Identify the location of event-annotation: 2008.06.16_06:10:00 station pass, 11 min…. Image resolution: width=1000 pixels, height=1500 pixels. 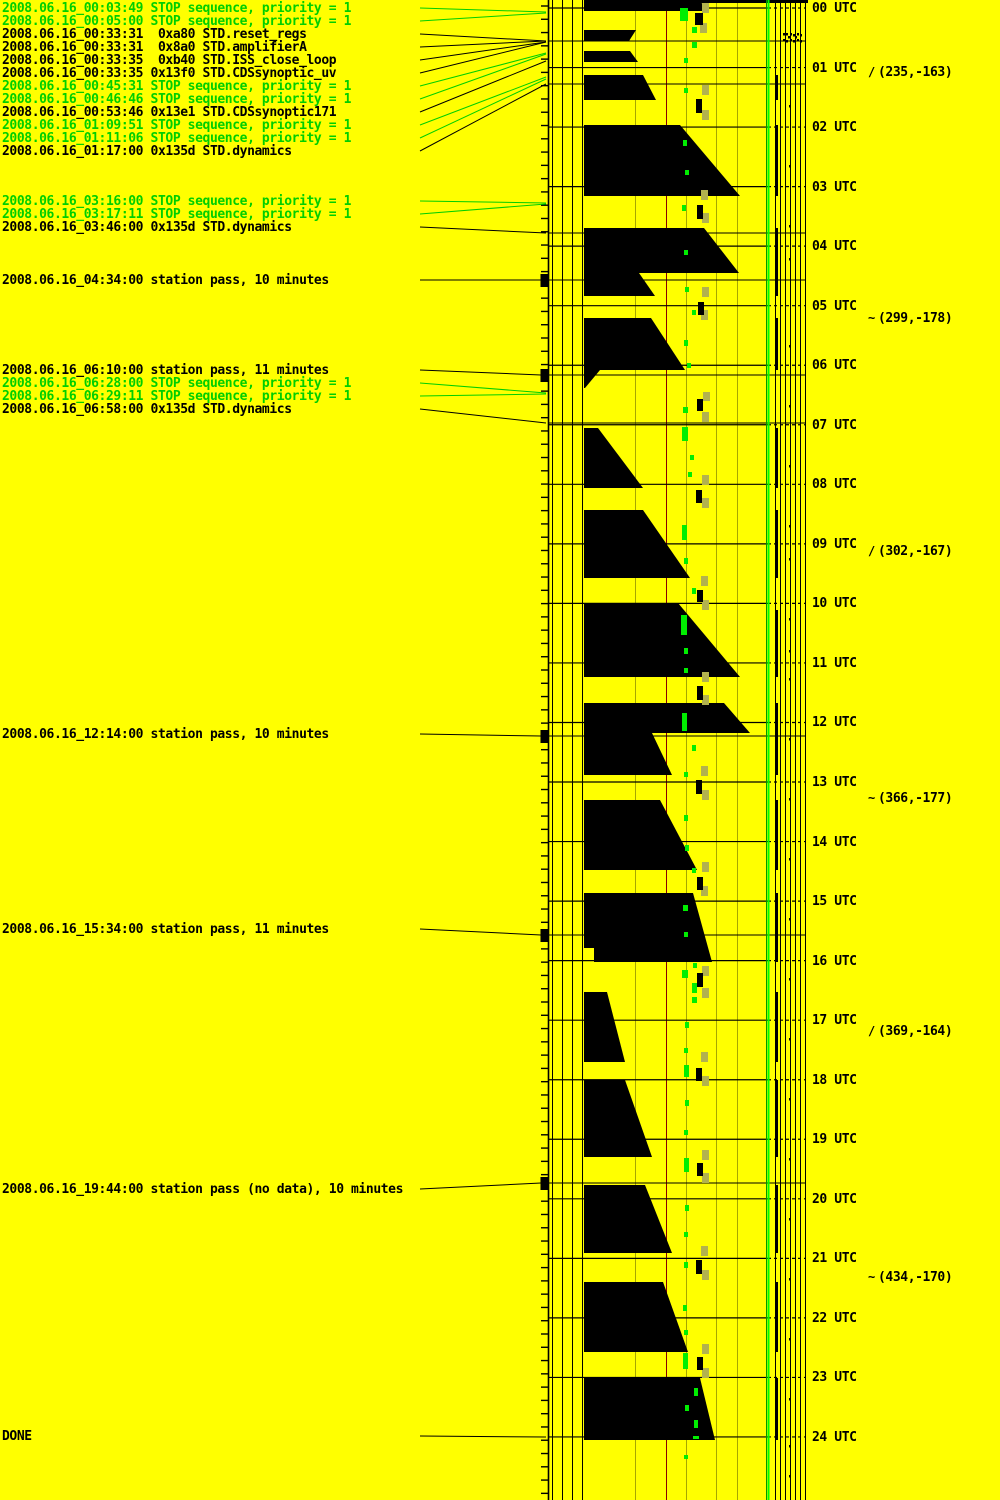
(165, 370).